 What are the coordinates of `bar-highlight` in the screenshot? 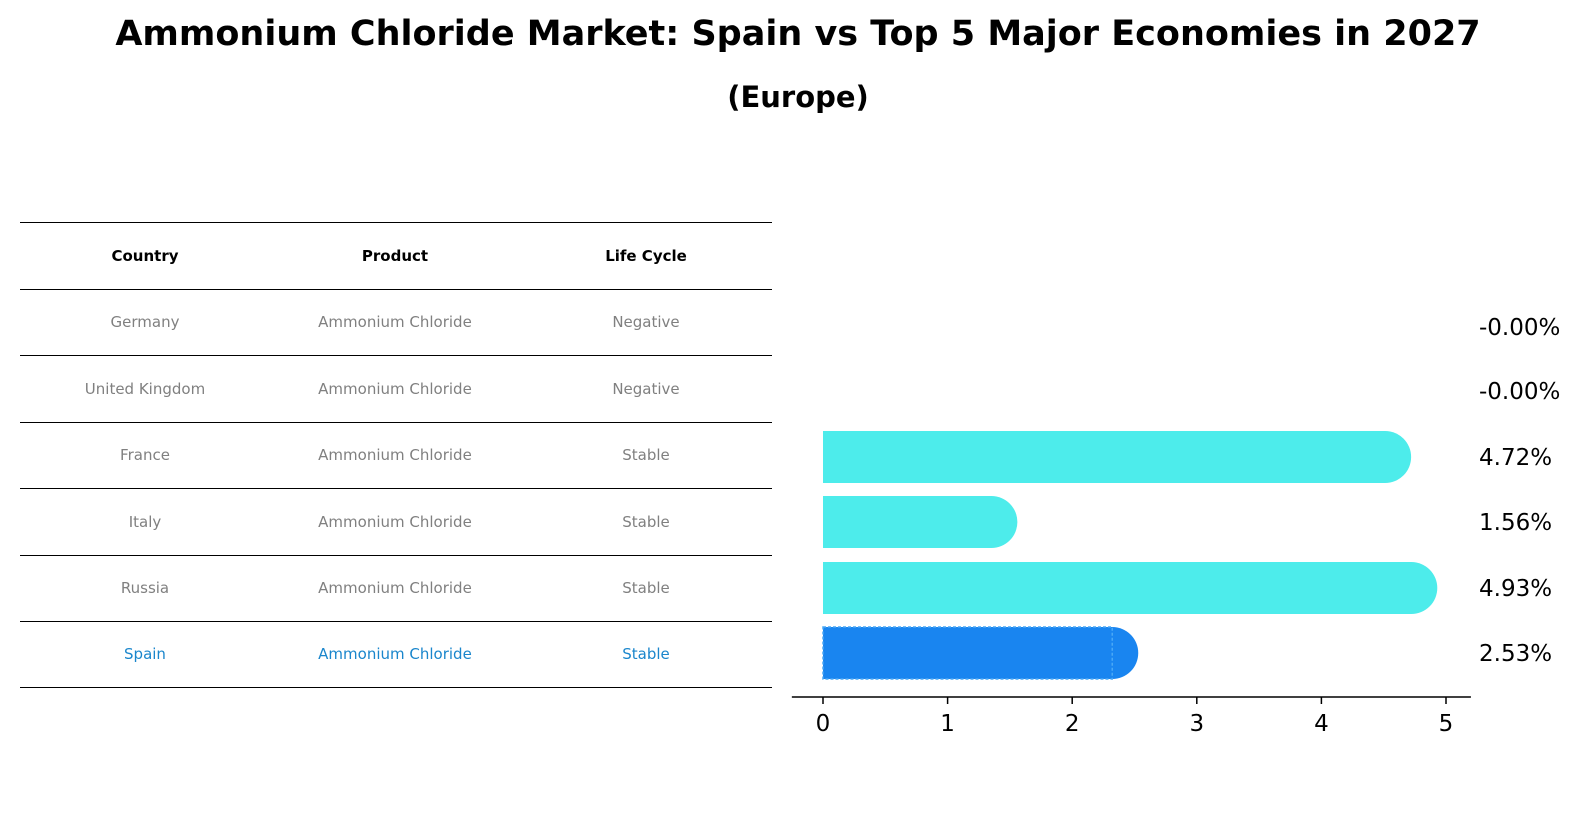 It's located at (981, 653).